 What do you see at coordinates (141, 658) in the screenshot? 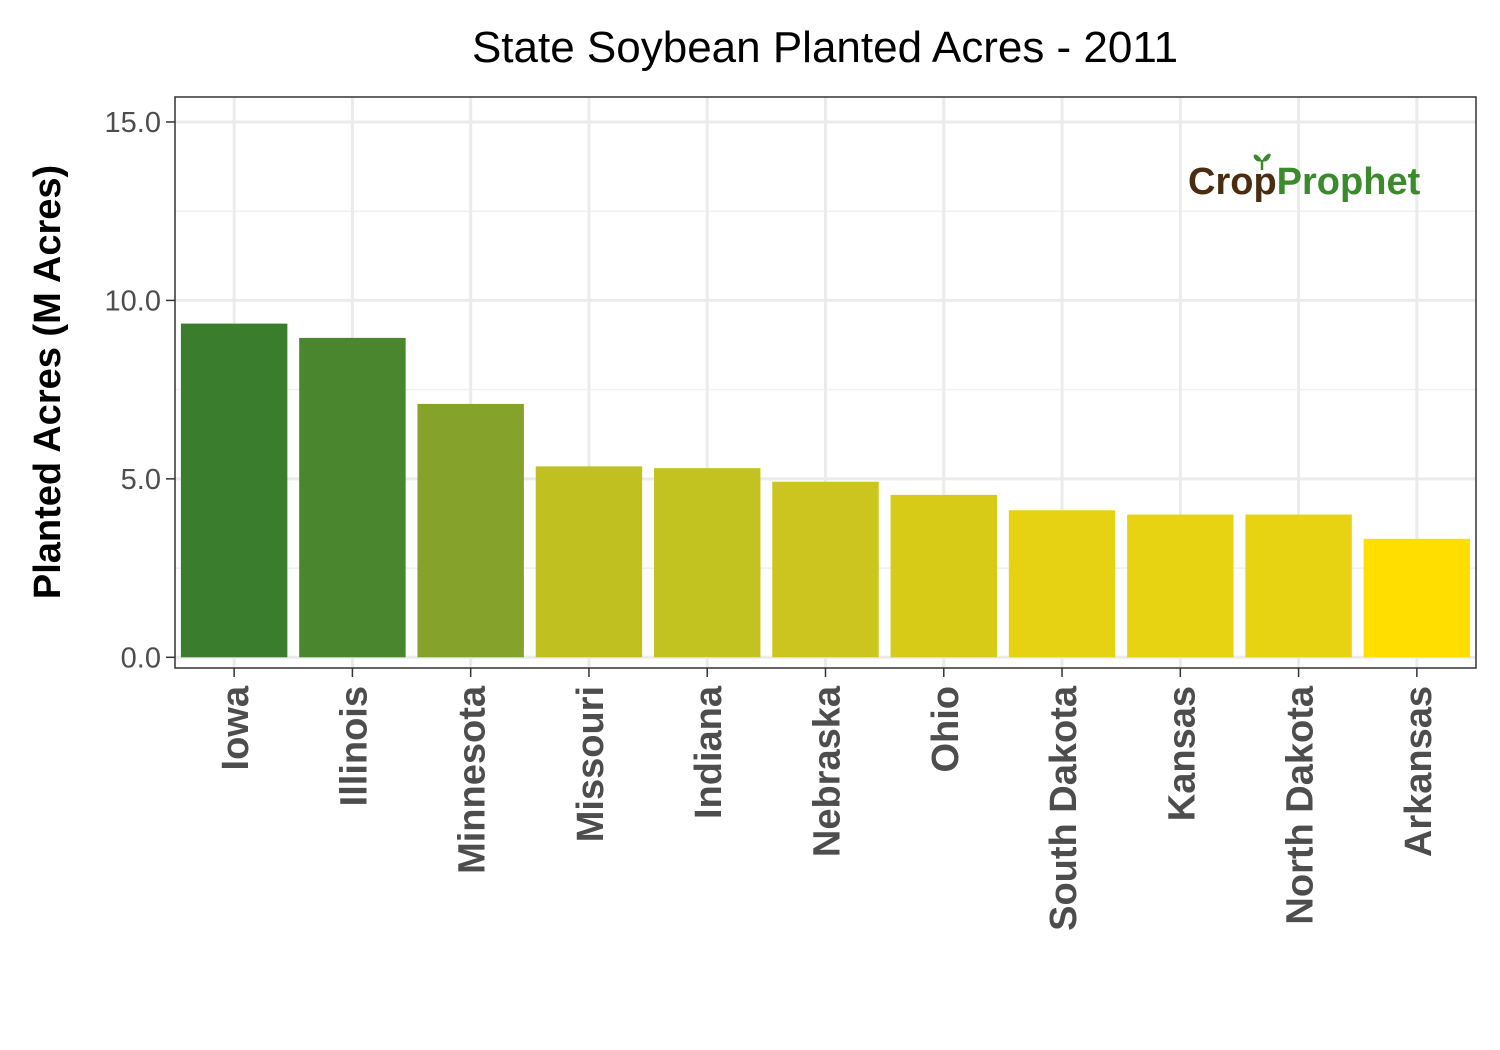
I see `y-tick-label: 0.0` at bounding box center [141, 658].